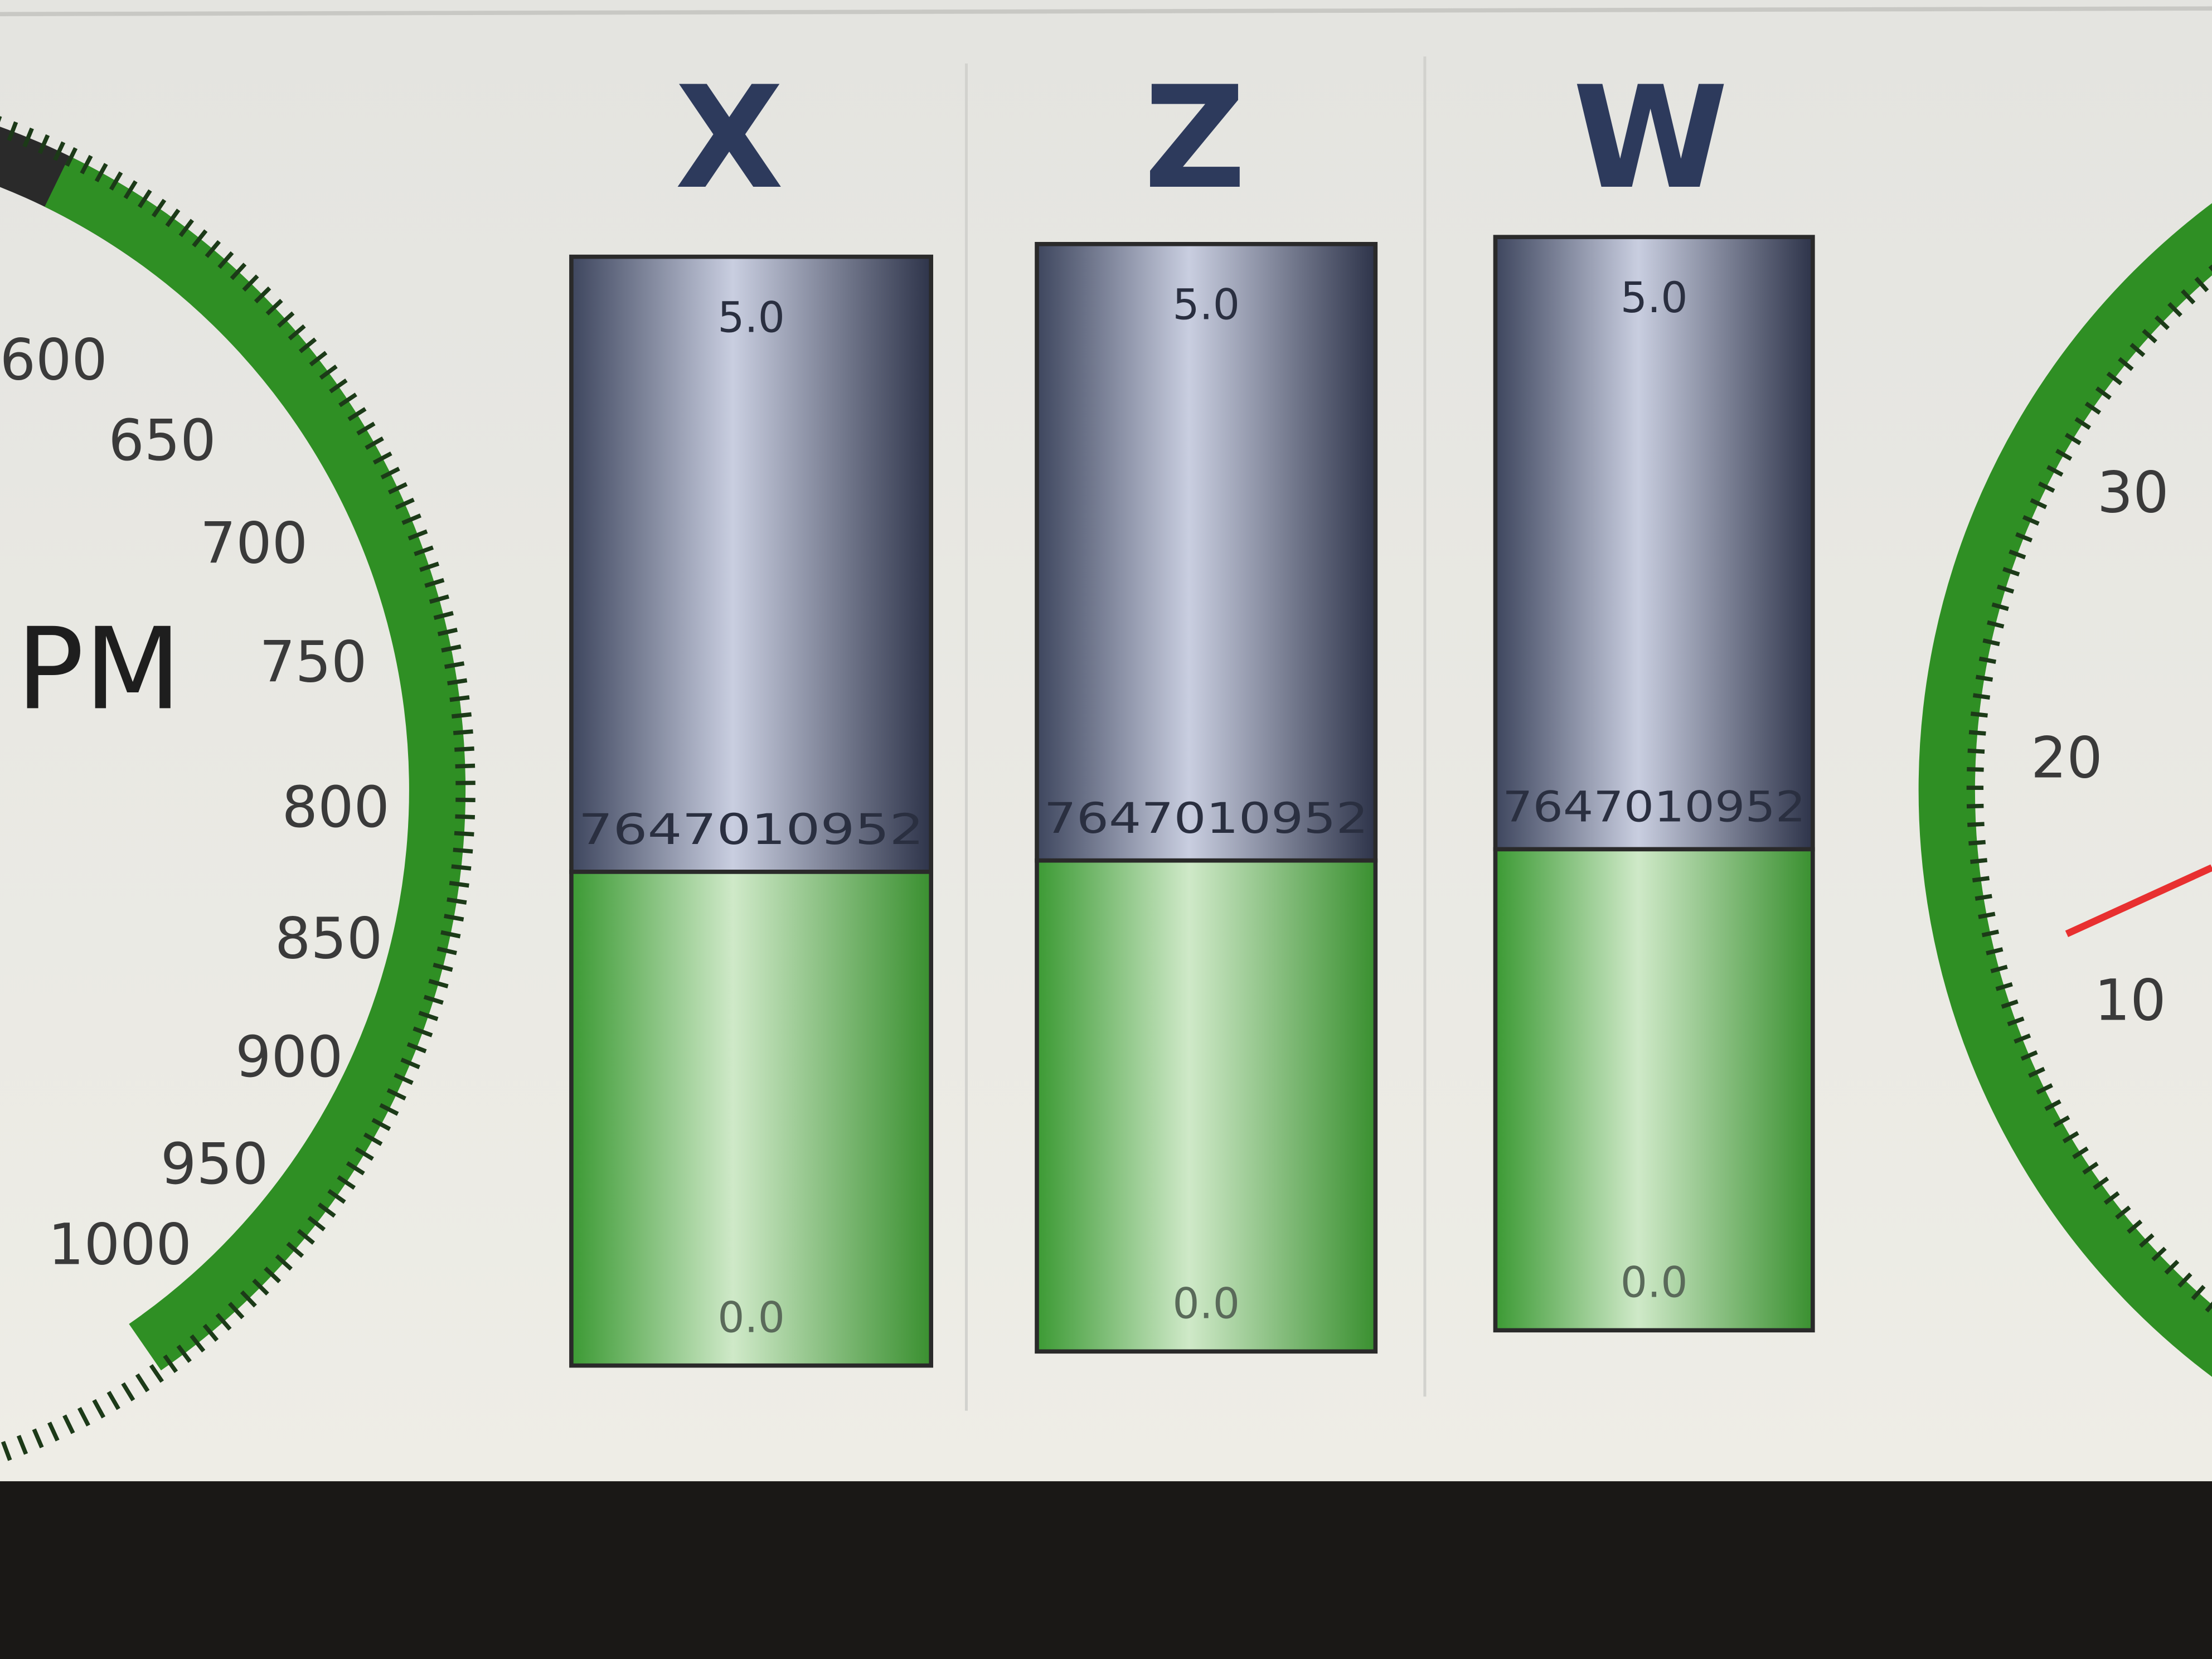 Image resolution: width=2212 pixels, height=1659 pixels. Describe the element at coordinates (1106, 11) in the screenshot. I see `top-border` at that location.